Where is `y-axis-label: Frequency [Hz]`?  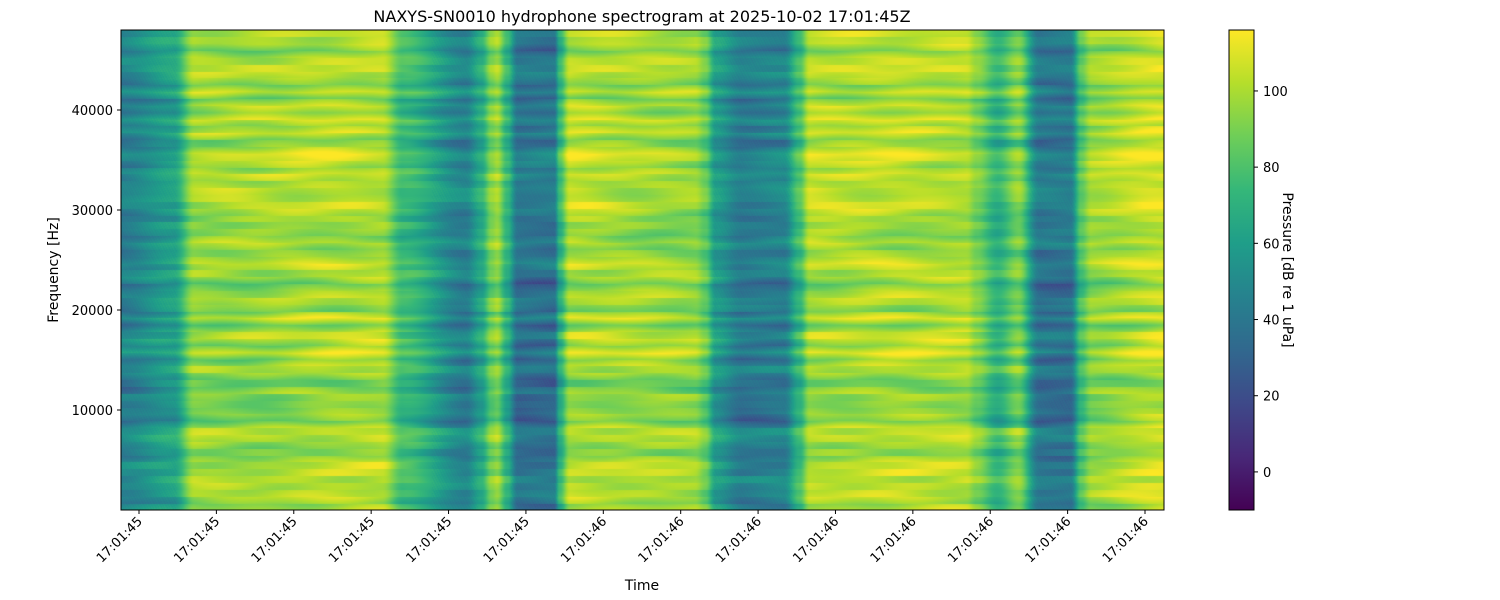
y-axis-label: Frequency [Hz] is located at coordinates (54, 270).